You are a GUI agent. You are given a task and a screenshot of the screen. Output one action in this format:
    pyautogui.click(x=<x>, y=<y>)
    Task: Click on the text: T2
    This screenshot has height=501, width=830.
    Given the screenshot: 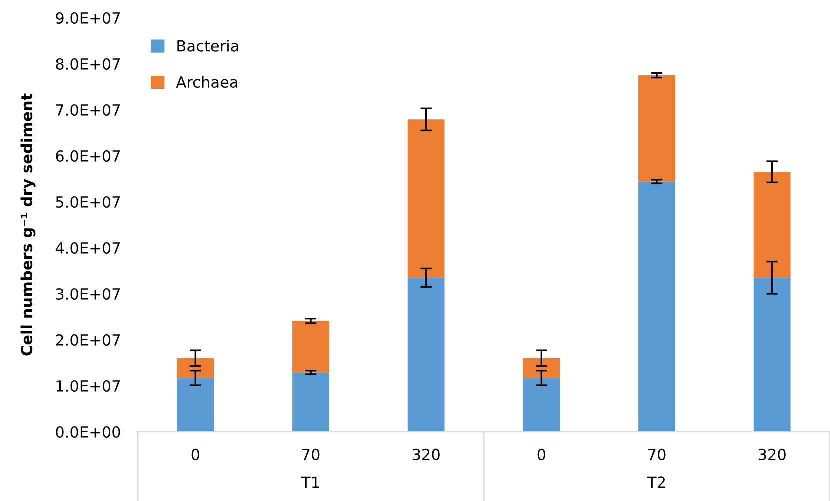 What is the action you would take?
    pyautogui.click(x=656, y=482)
    